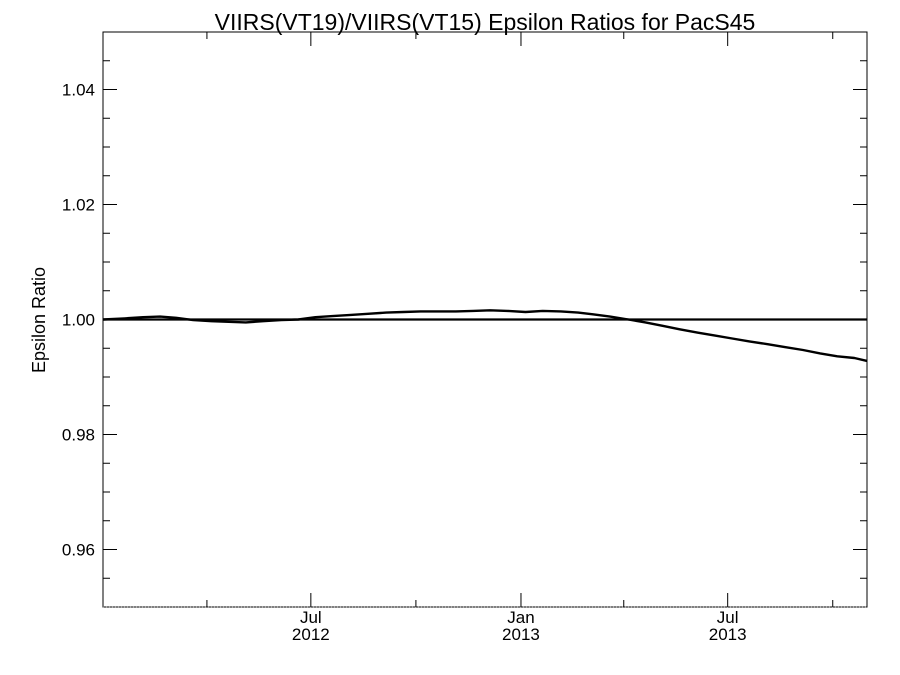 The image size is (900, 675). Describe the element at coordinates (311, 634) in the screenshot. I see `x-tick-label-year: 2012` at that location.